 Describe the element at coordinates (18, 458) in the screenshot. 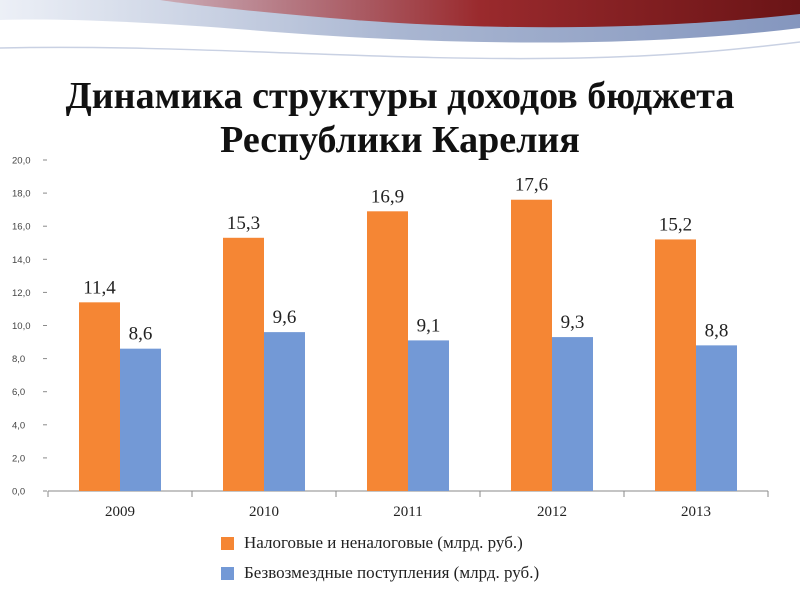

I see `y-tick-label: 2,0` at that location.